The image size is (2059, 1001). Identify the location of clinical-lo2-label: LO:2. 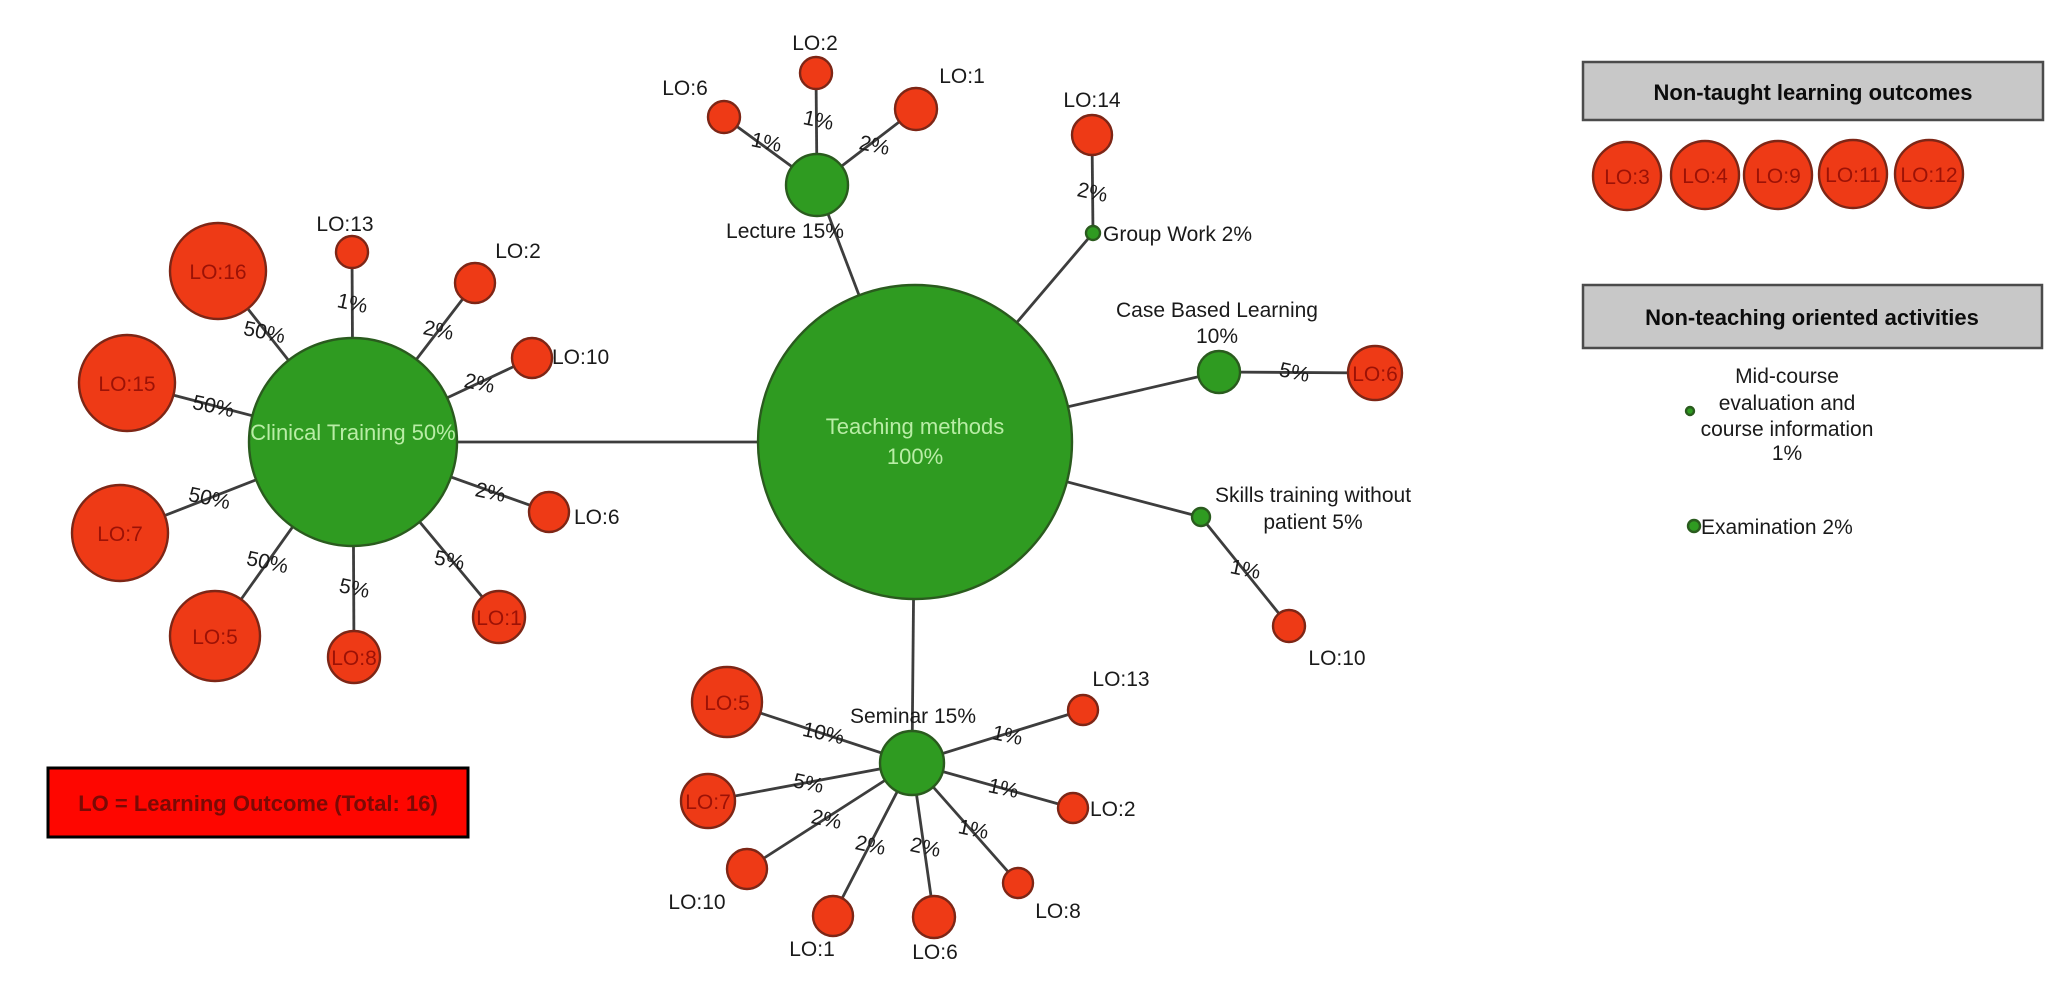
(518, 251).